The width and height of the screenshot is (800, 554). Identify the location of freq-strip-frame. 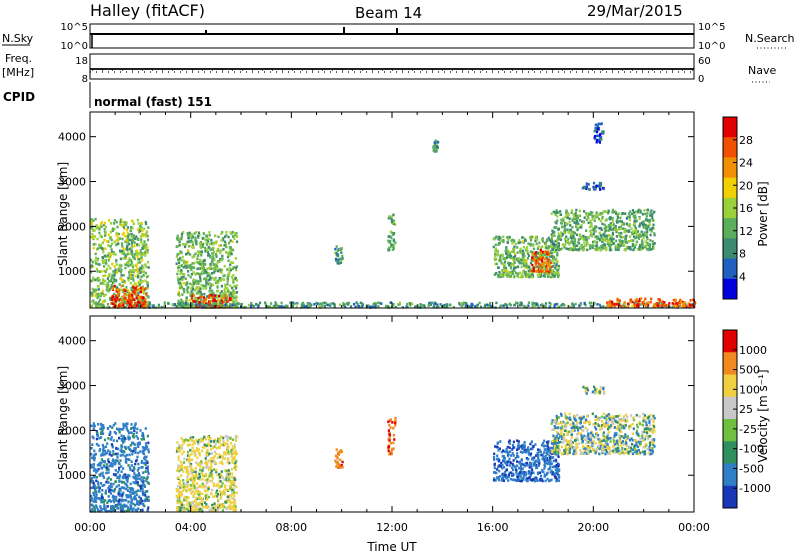
(392, 66).